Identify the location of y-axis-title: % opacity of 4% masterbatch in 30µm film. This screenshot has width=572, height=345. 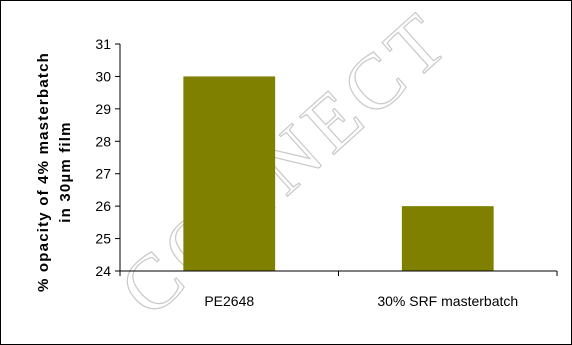
(54, 172).